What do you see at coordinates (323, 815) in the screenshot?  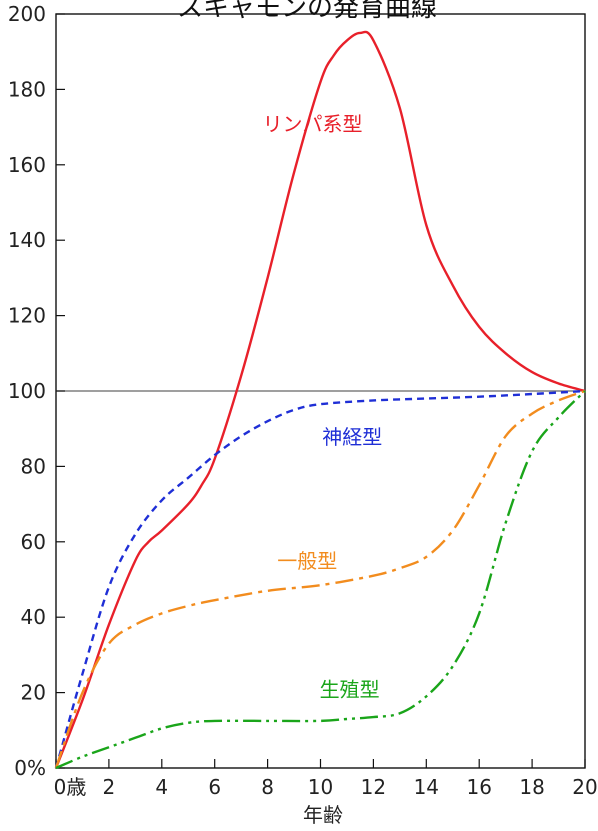 I see `x-axis-title: 年齢` at bounding box center [323, 815].